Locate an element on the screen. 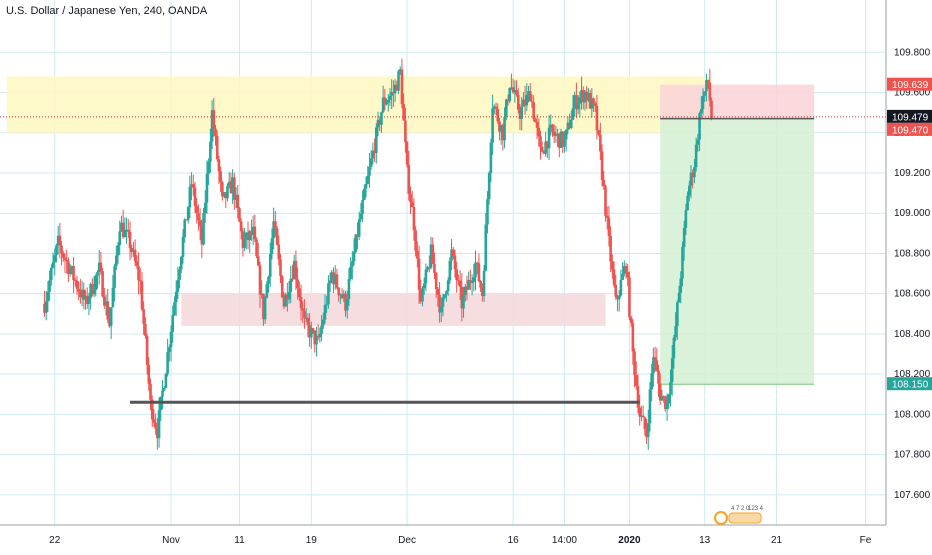  price-label-text: 108.150 is located at coordinates (910, 385).